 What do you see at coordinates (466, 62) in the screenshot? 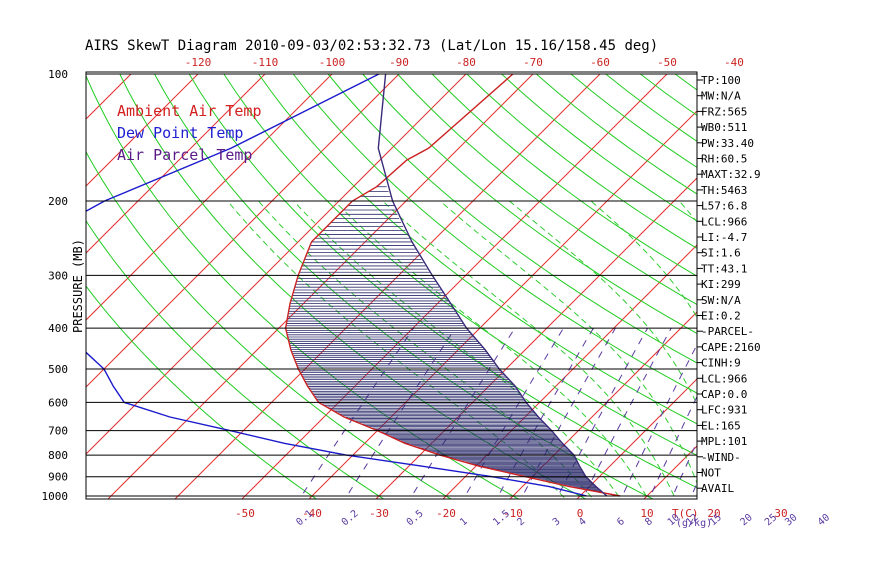
I see `top-temp-tick: -80` at bounding box center [466, 62].